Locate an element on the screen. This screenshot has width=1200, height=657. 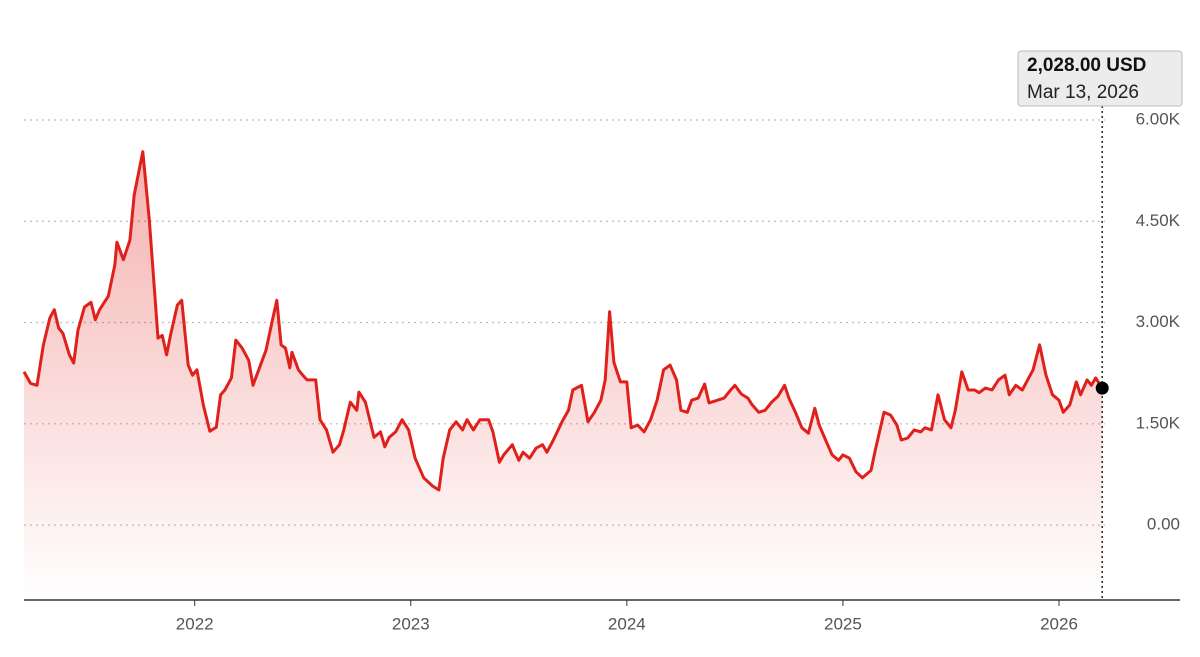
x-tick-label: 2025 is located at coordinates (843, 623).